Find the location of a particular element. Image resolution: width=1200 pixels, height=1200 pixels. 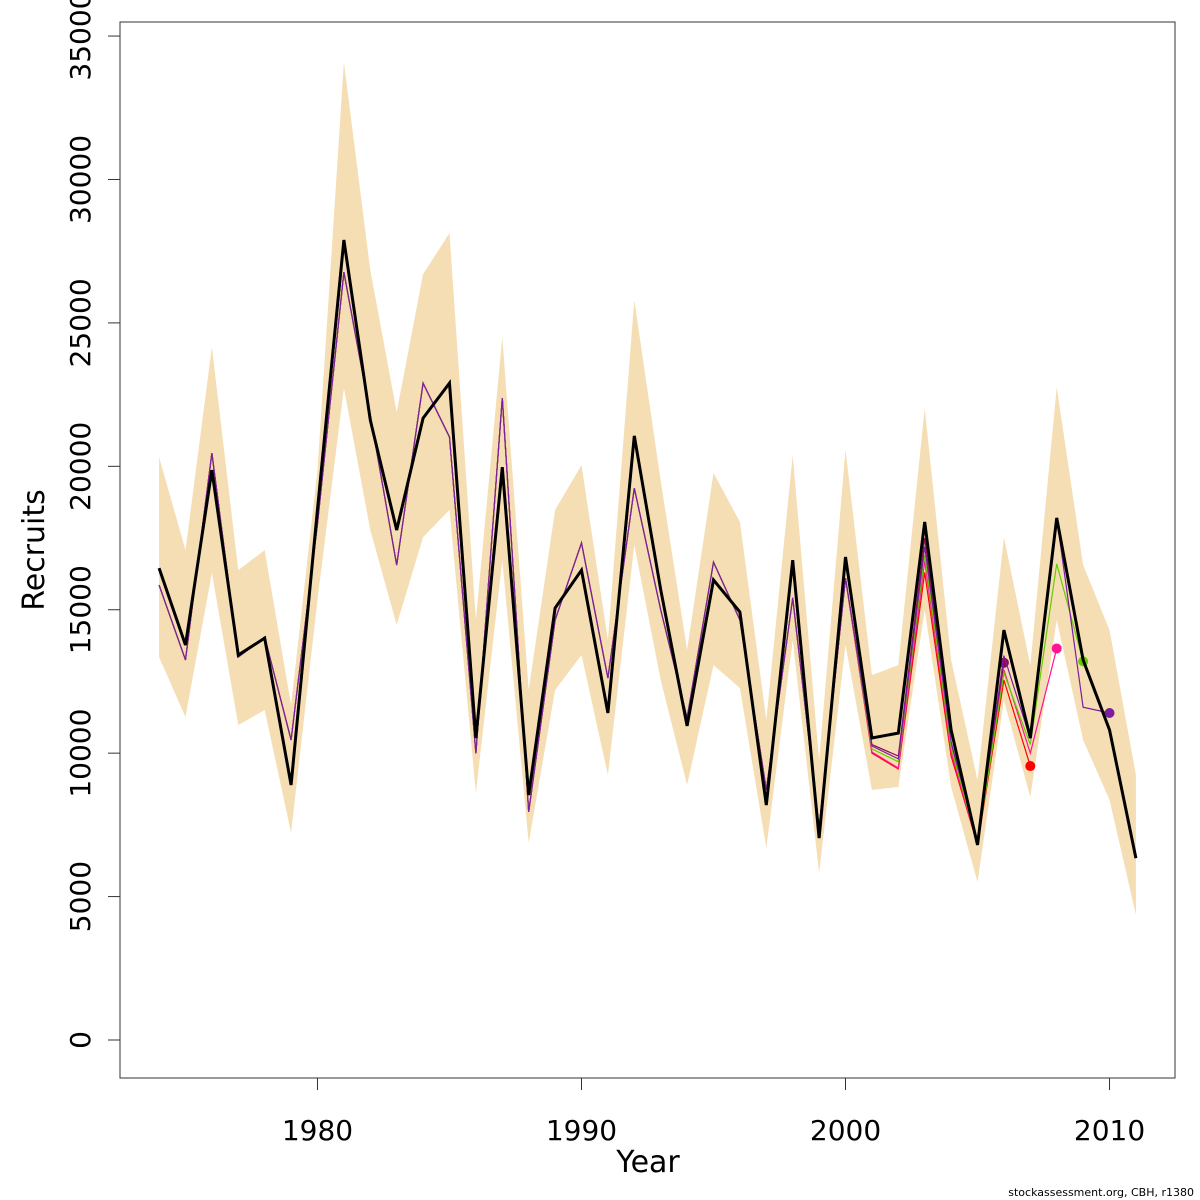

y-tick-label: 25000 is located at coordinates (80, 322).